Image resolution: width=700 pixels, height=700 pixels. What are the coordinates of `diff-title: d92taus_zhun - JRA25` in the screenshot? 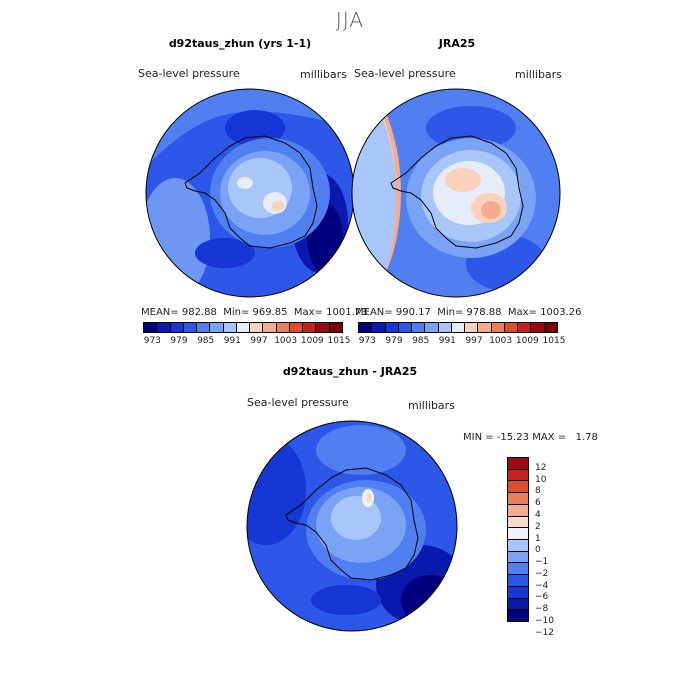 It's located at (350, 371).